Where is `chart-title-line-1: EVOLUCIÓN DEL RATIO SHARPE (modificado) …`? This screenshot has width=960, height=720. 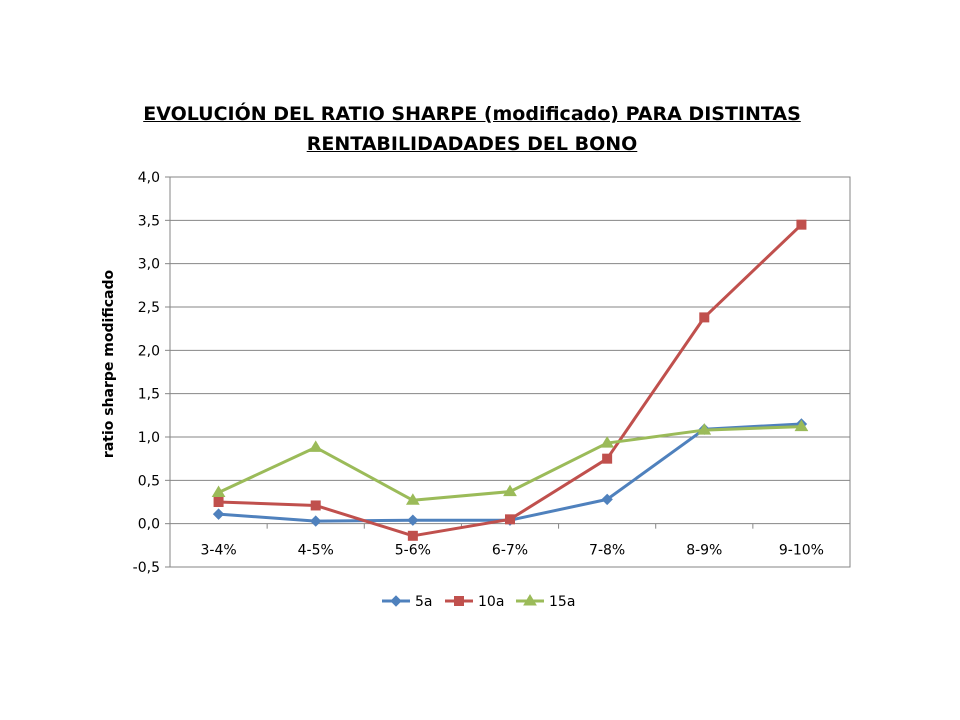 chart-title-line-1: EVOLUCIÓN DEL RATIO SHARPE (modificado) … is located at coordinates (472, 114).